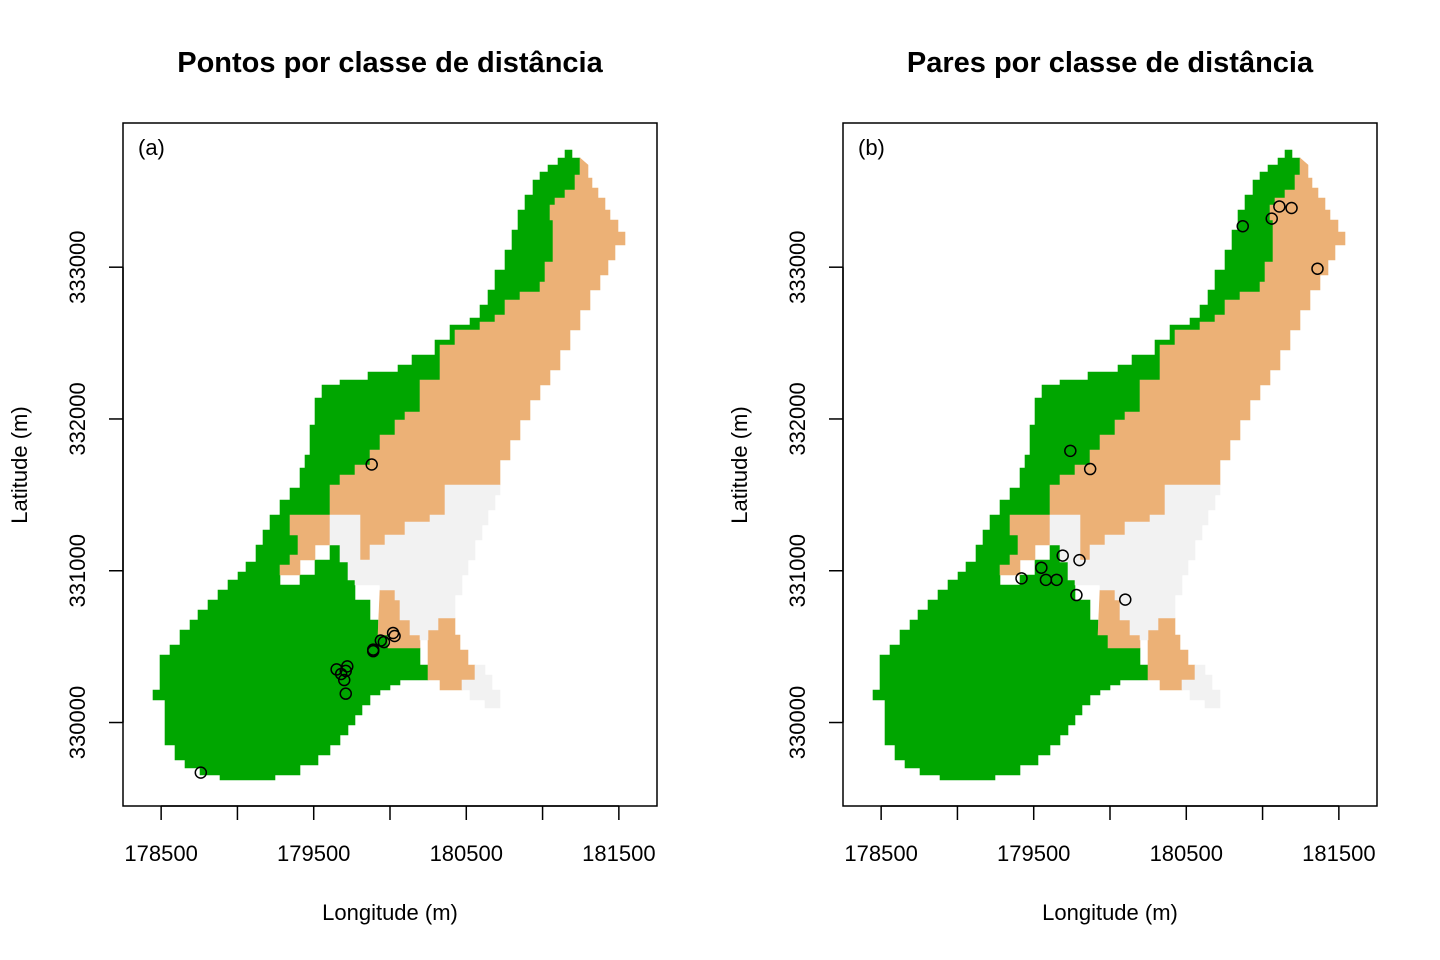  Describe the element at coordinates (1110, 835) in the screenshot. I see `panel-b-x-axis: 178500 179500 180500 181500` at that location.